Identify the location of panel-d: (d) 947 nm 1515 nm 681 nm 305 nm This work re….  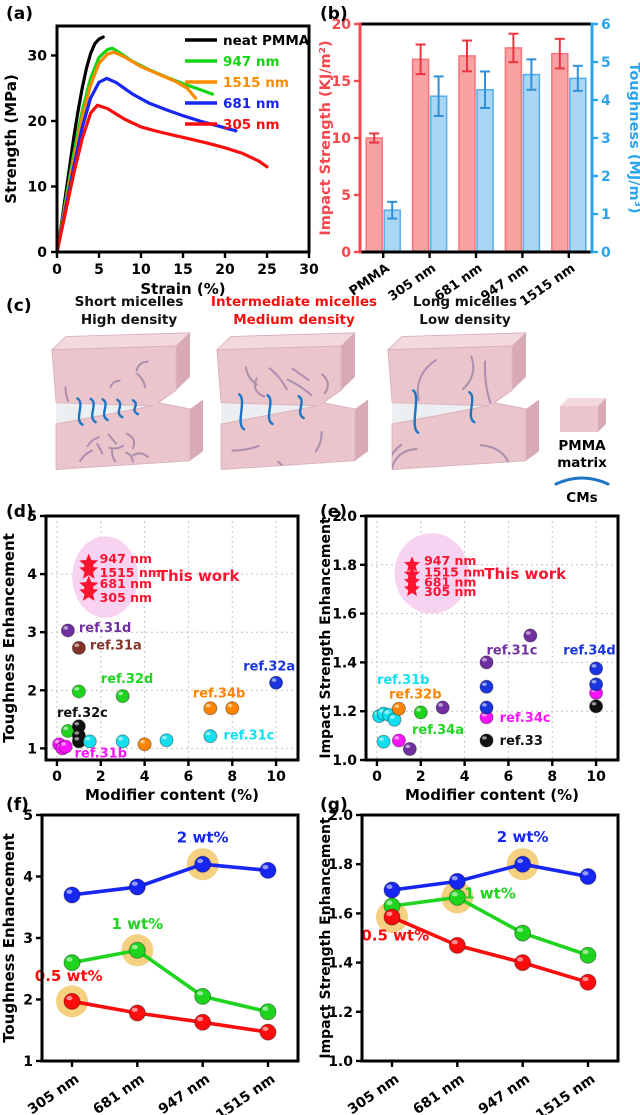
(160, 651).